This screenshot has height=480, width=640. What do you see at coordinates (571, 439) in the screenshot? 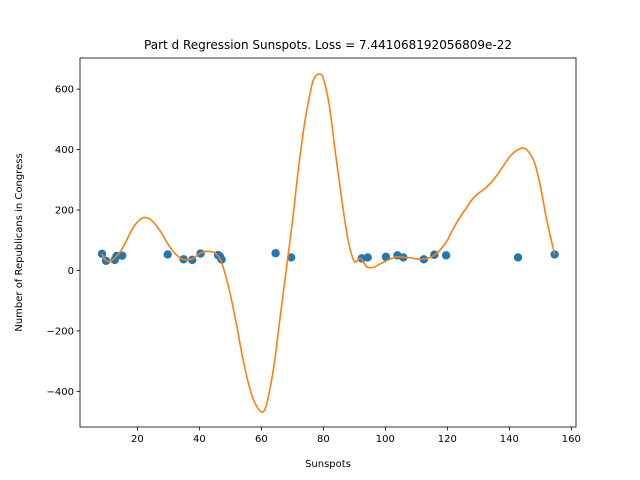
I see `x-tick-label: 160` at bounding box center [571, 439].